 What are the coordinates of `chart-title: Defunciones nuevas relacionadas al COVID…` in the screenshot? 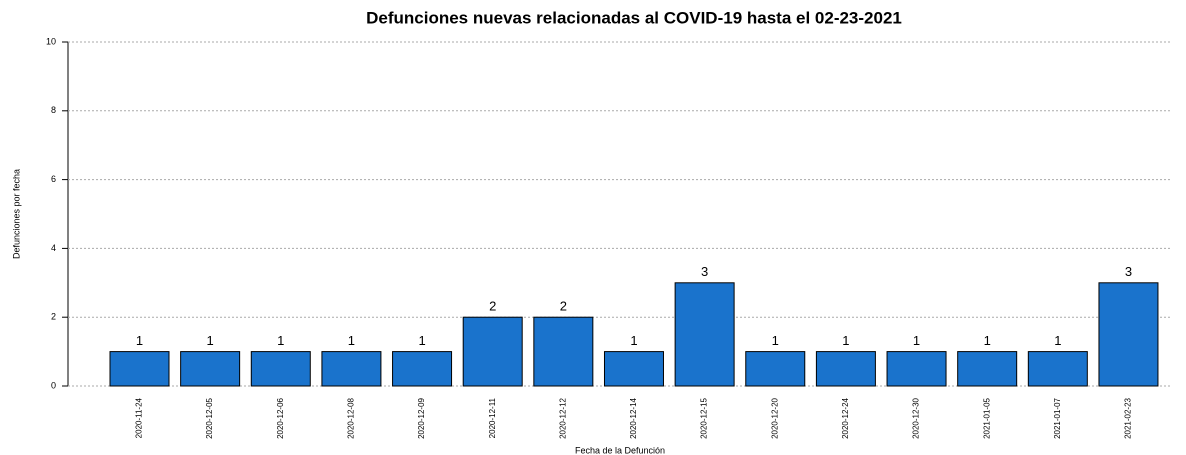 It's located at (634, 17).